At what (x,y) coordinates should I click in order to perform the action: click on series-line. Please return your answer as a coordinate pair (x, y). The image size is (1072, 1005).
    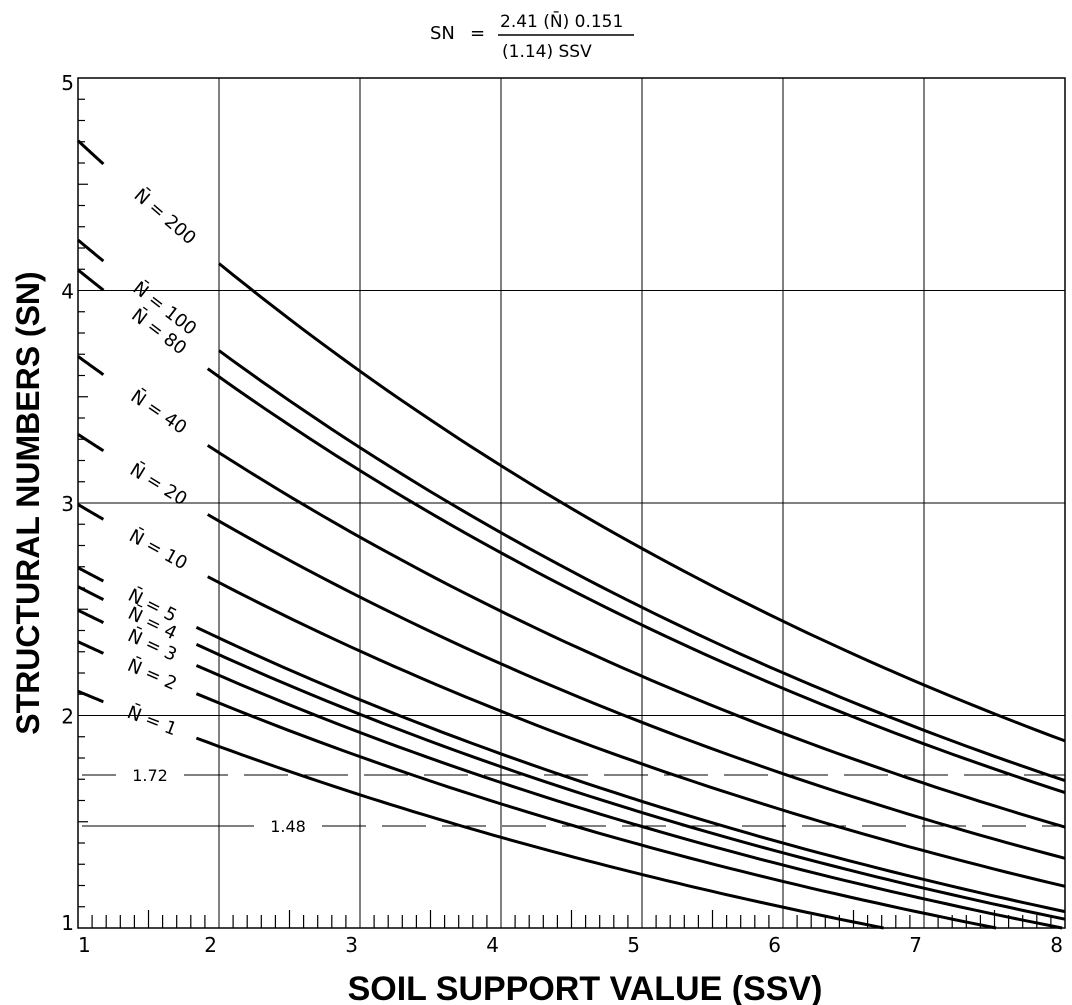
    Looking at the image, I should click on (539, 833).